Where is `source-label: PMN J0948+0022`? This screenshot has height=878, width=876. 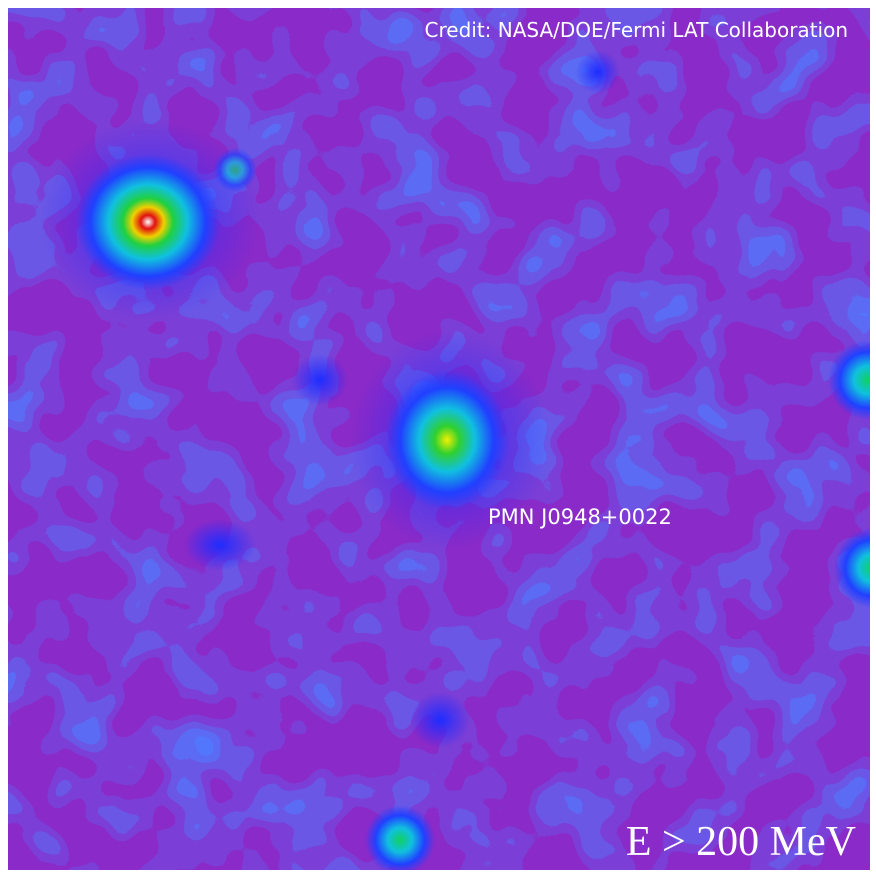 source-label: PMN J0948+0022 is located at coordinates (580, 517).